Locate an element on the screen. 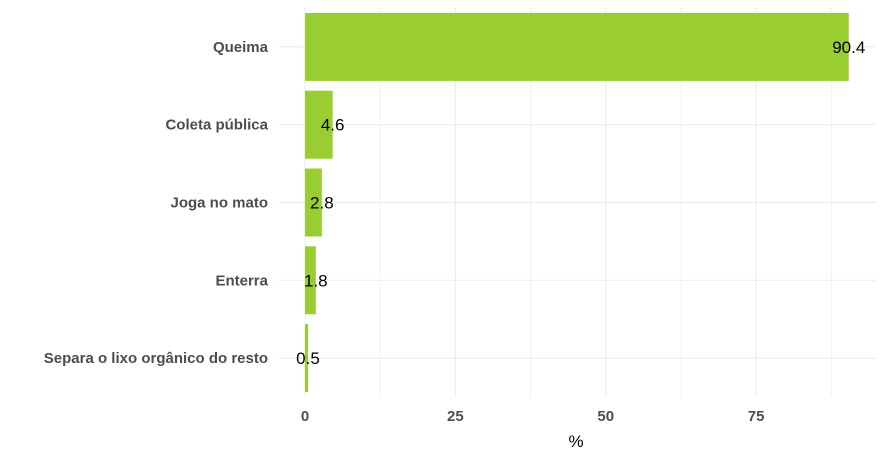 Image resolution: width=886 pixels, height=459 pixels. x-axis-ticks: 0 25 50 75 is located at coordinates (533, 416).